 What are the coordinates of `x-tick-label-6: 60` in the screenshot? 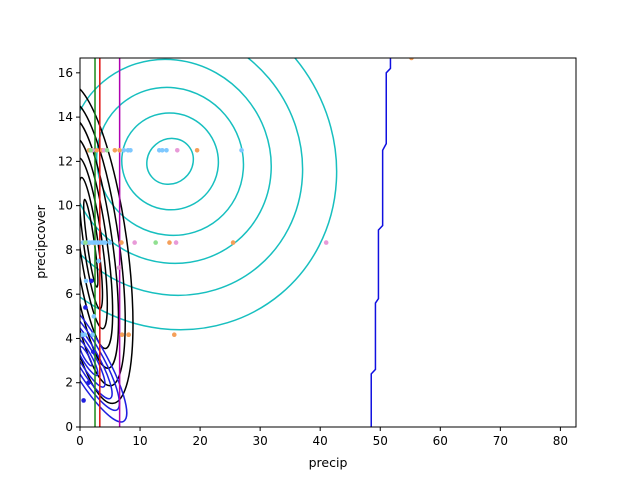 It's located at (440, 441).